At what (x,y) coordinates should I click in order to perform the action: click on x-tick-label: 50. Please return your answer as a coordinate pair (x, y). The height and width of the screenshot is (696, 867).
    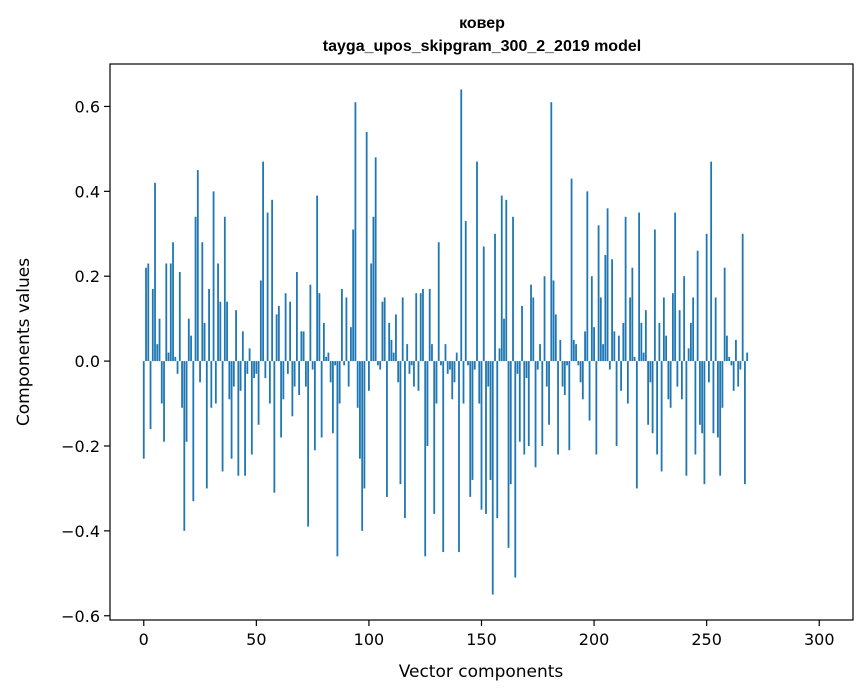
    Looking at the image, I should click on (256, 639).